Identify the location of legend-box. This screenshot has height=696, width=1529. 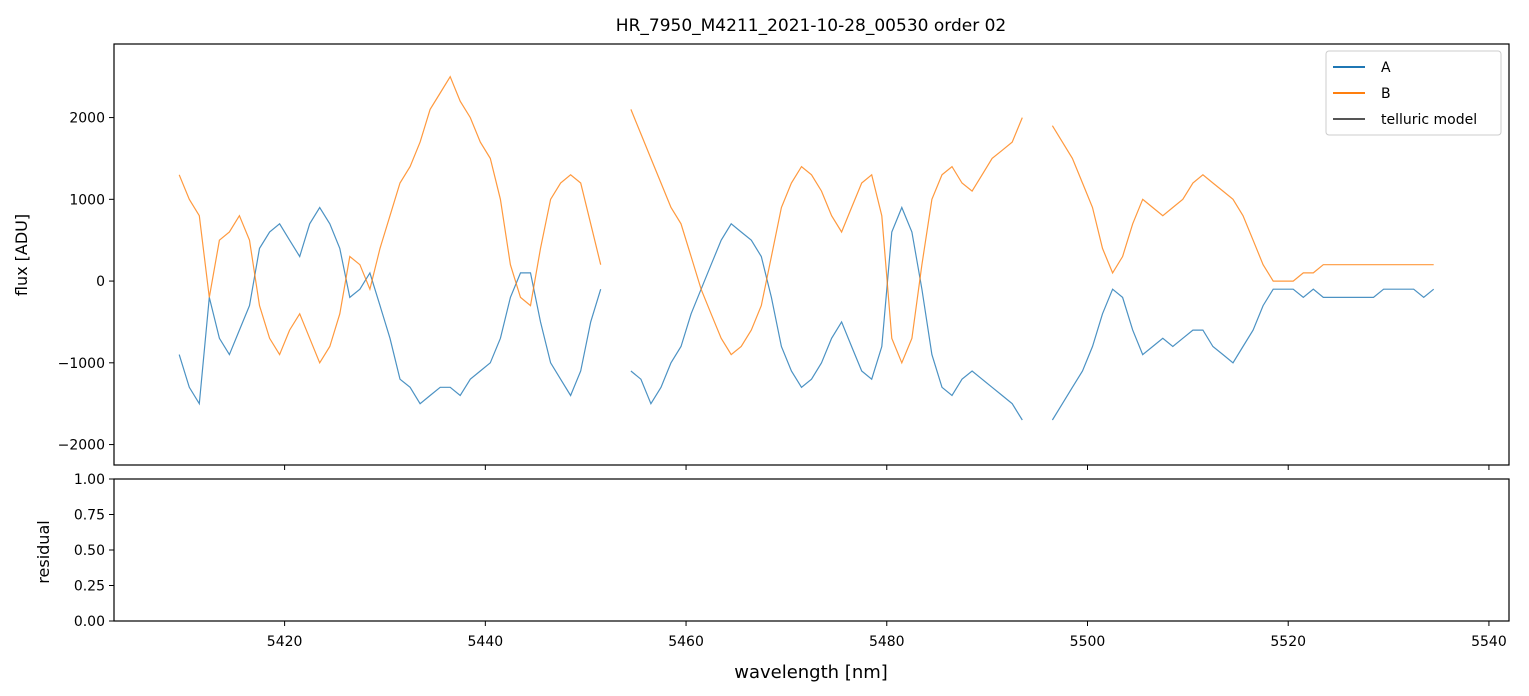
(1413, 93).